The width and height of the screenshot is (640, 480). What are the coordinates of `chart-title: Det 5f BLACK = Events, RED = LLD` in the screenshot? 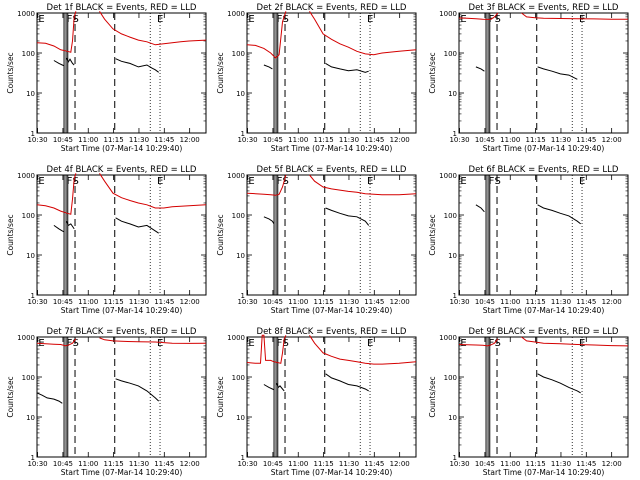 It's located at (332, 170).